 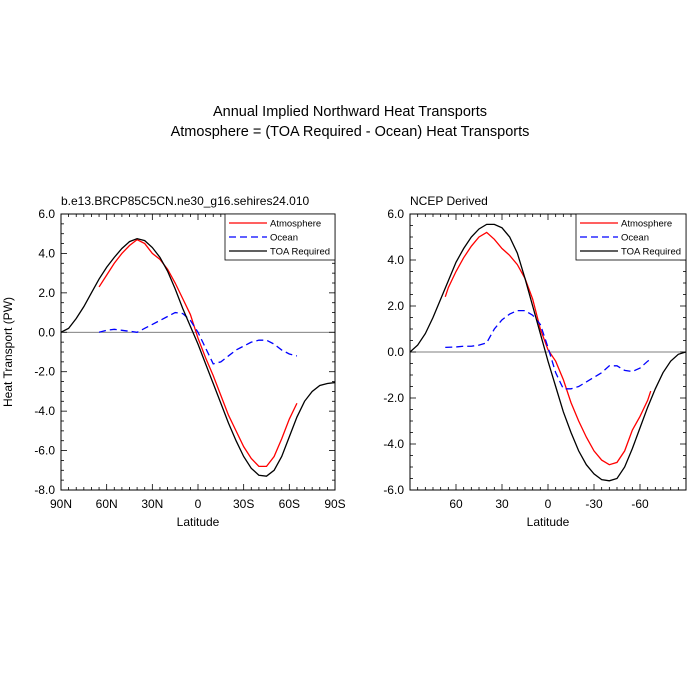 I want to click on x-tick-label: 30N, so click(x=152, y=504).